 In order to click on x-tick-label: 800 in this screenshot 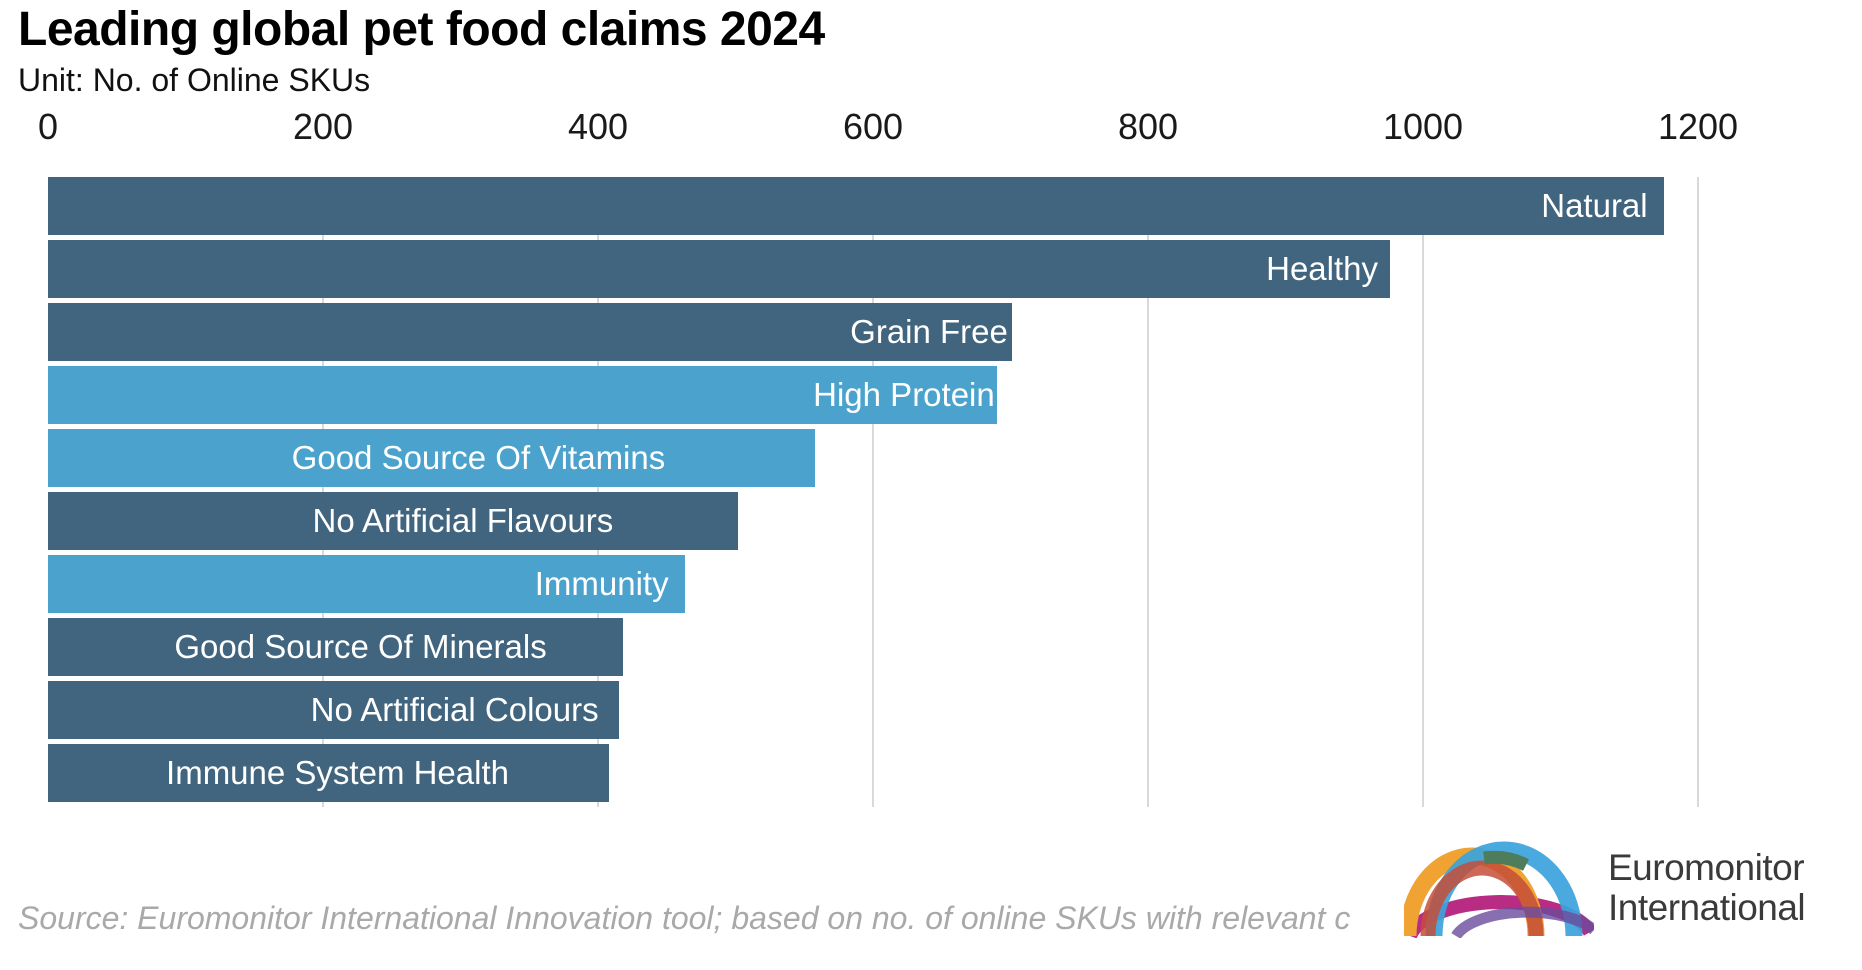, I will do `click(1148, 126)`.